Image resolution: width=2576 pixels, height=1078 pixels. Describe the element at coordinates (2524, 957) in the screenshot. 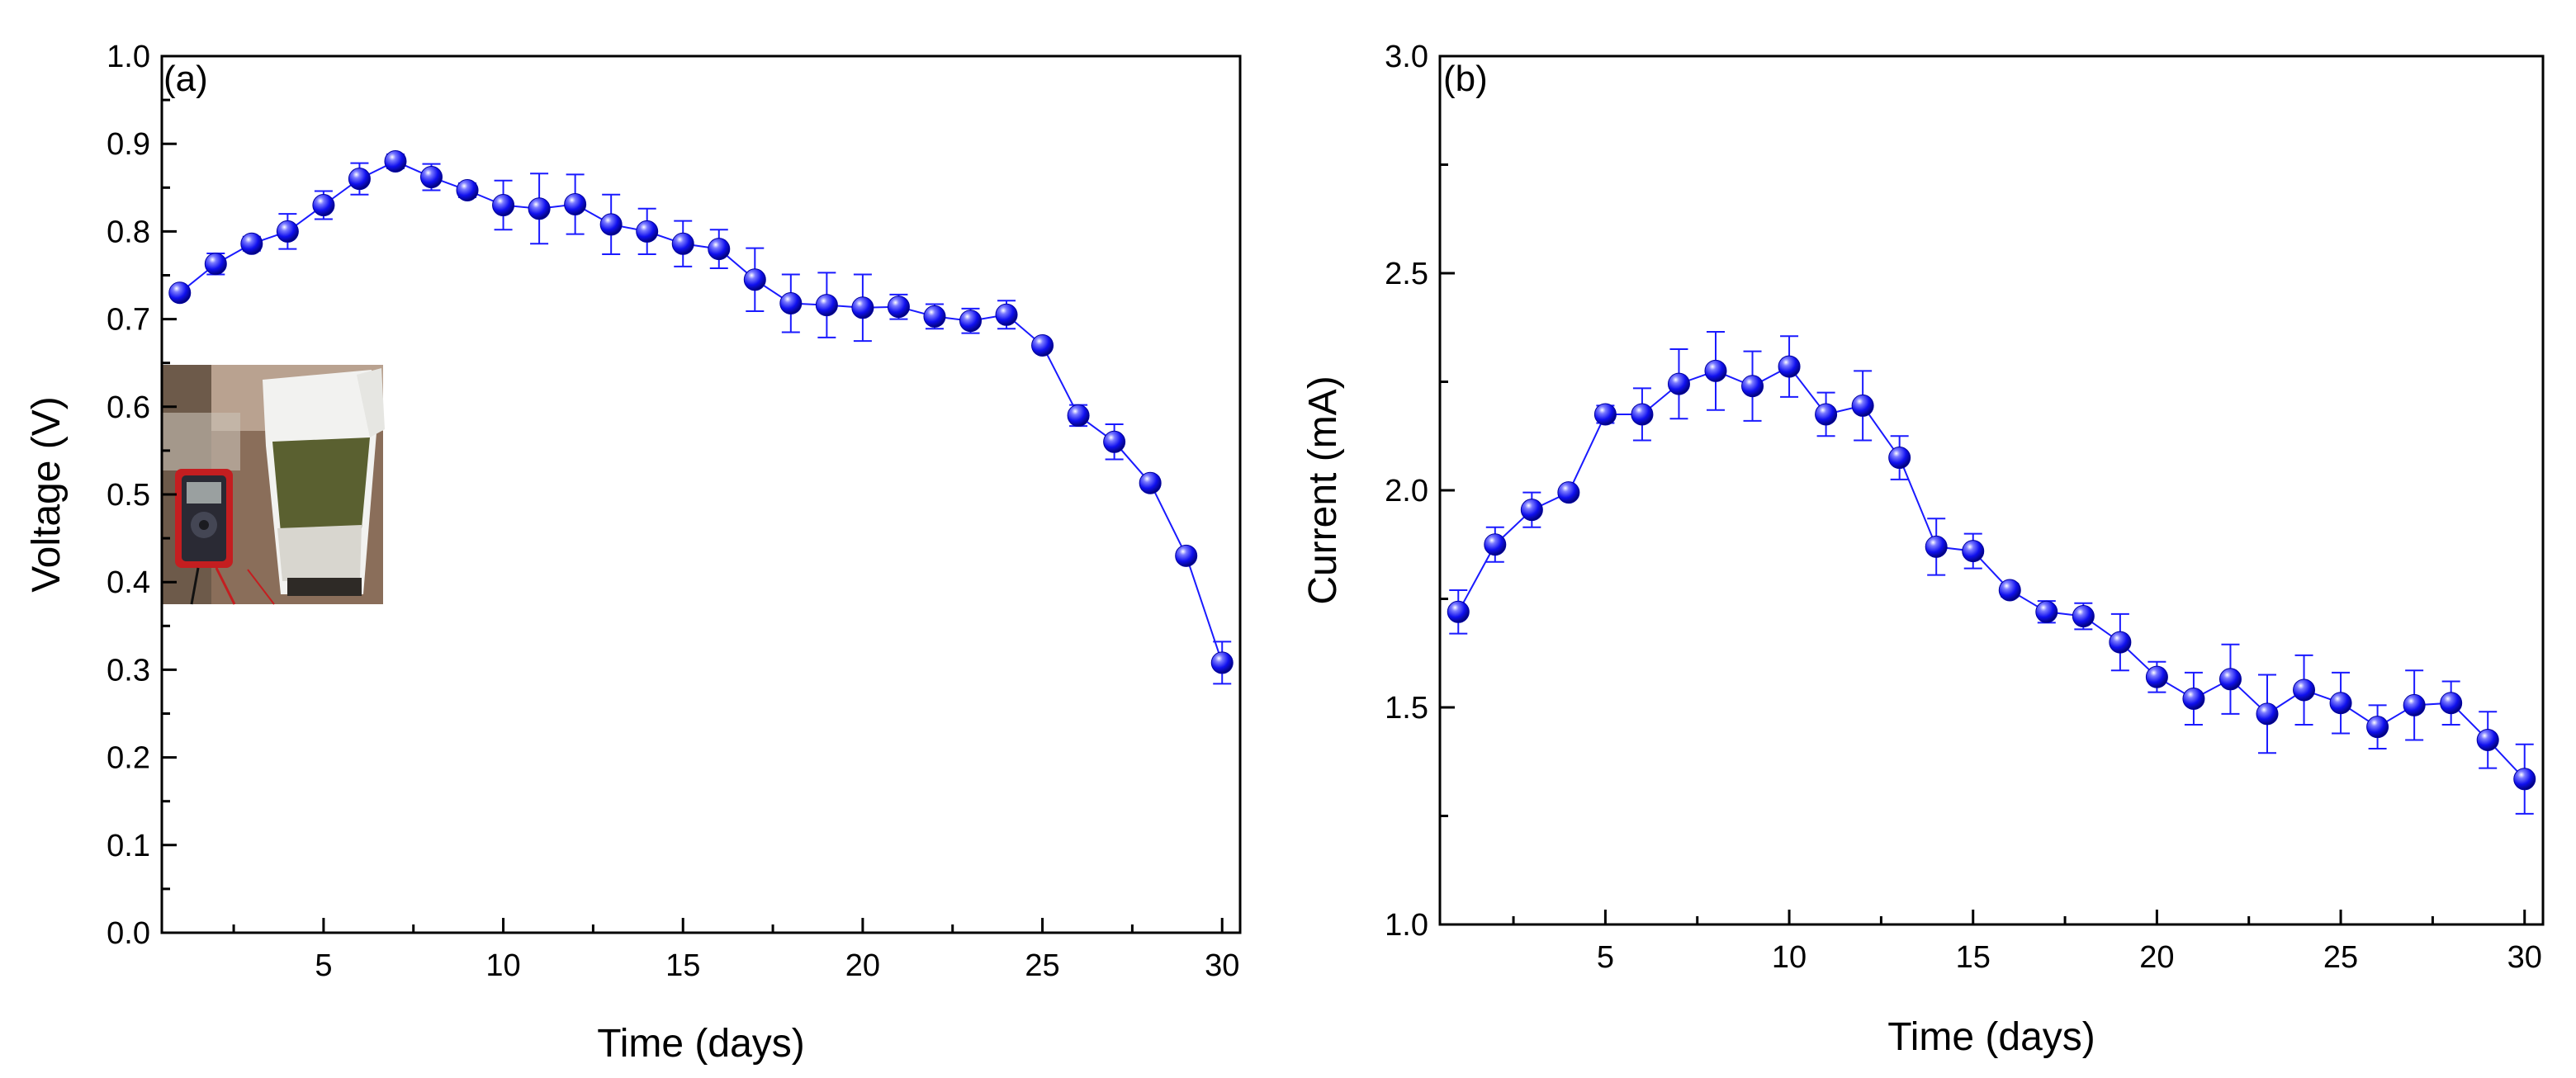

I see `panel-b-x-tick-label: 30` at that location.